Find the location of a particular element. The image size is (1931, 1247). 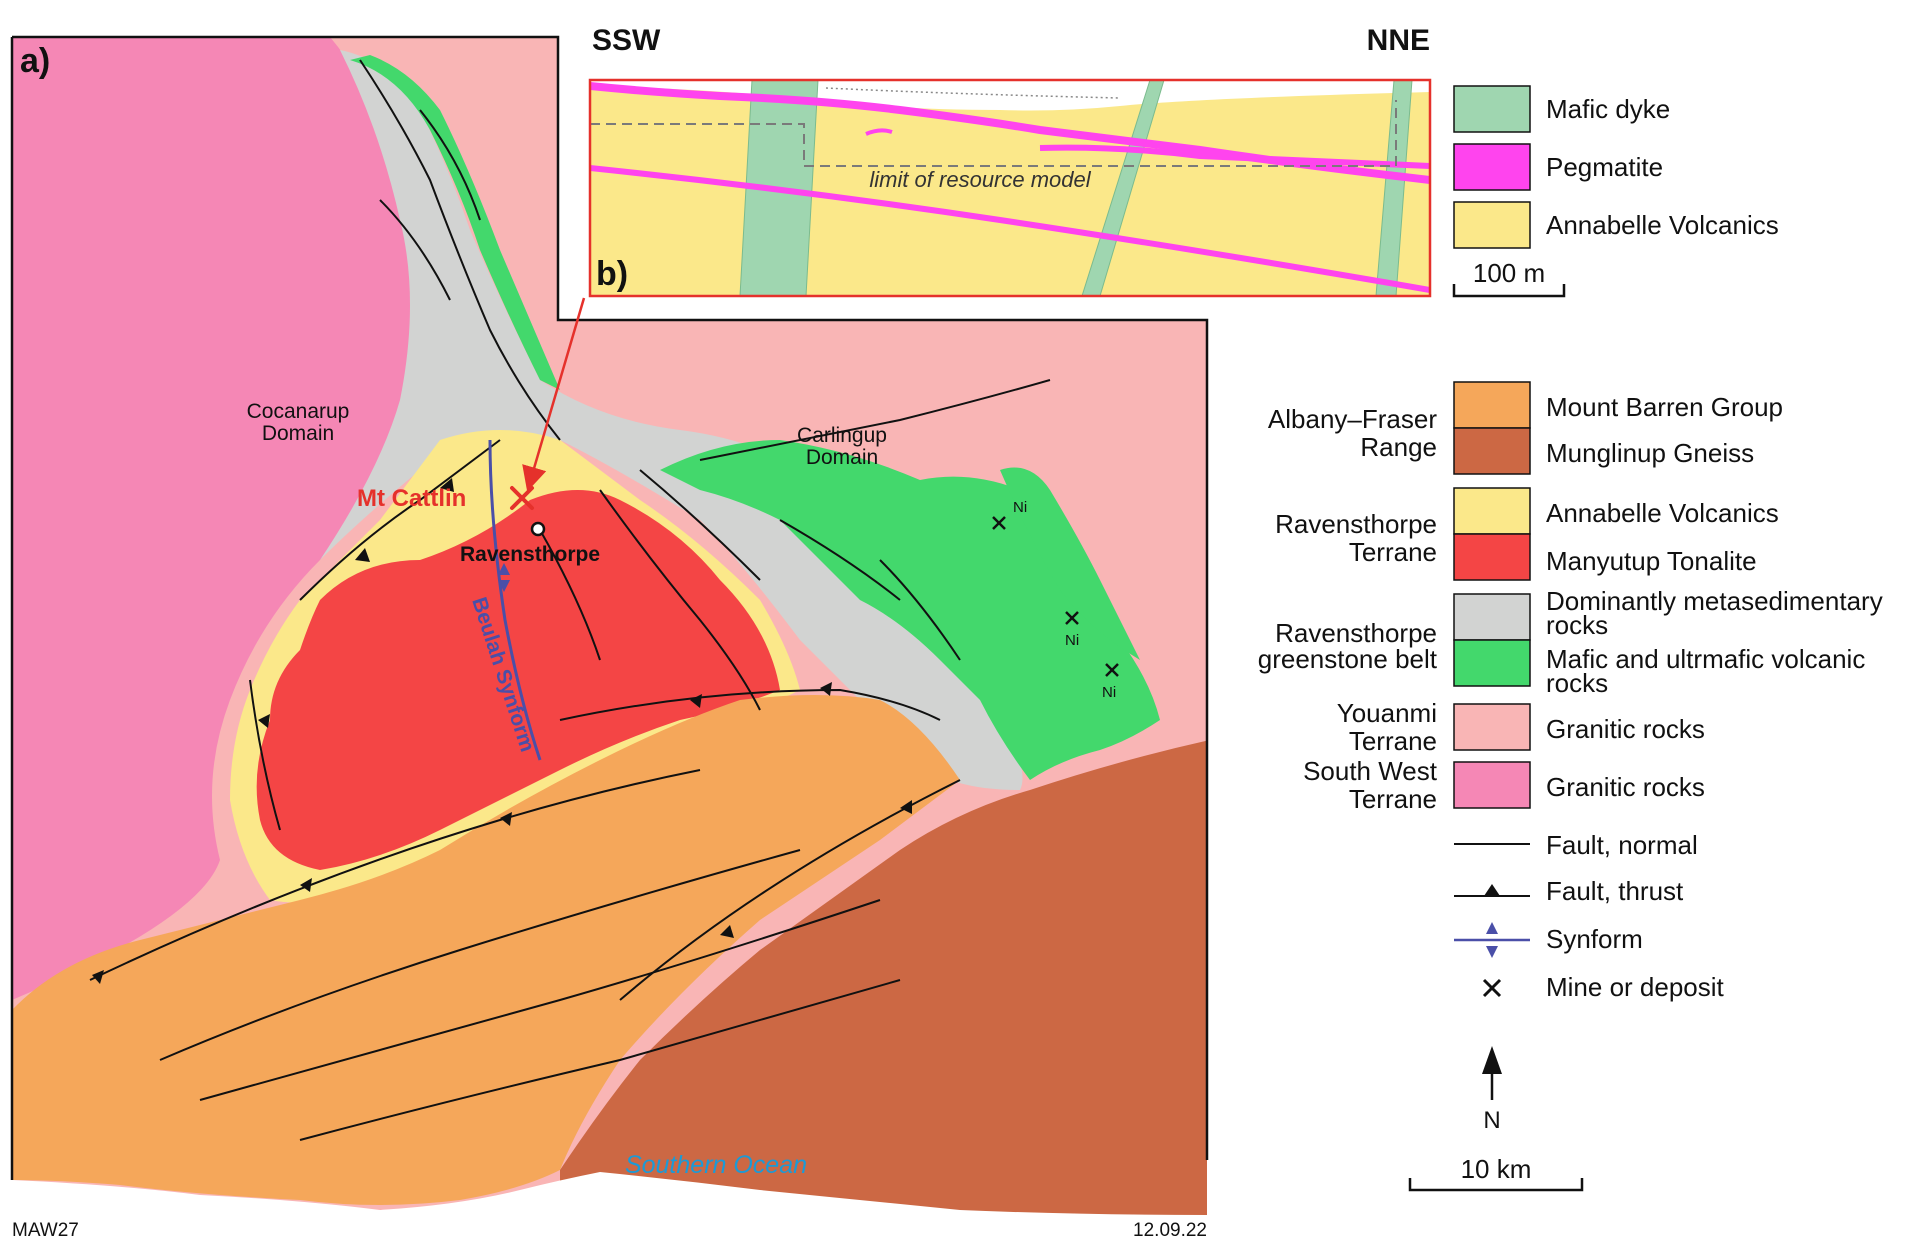

group-southwest-1: South West is located at coordinates (1370, 771).